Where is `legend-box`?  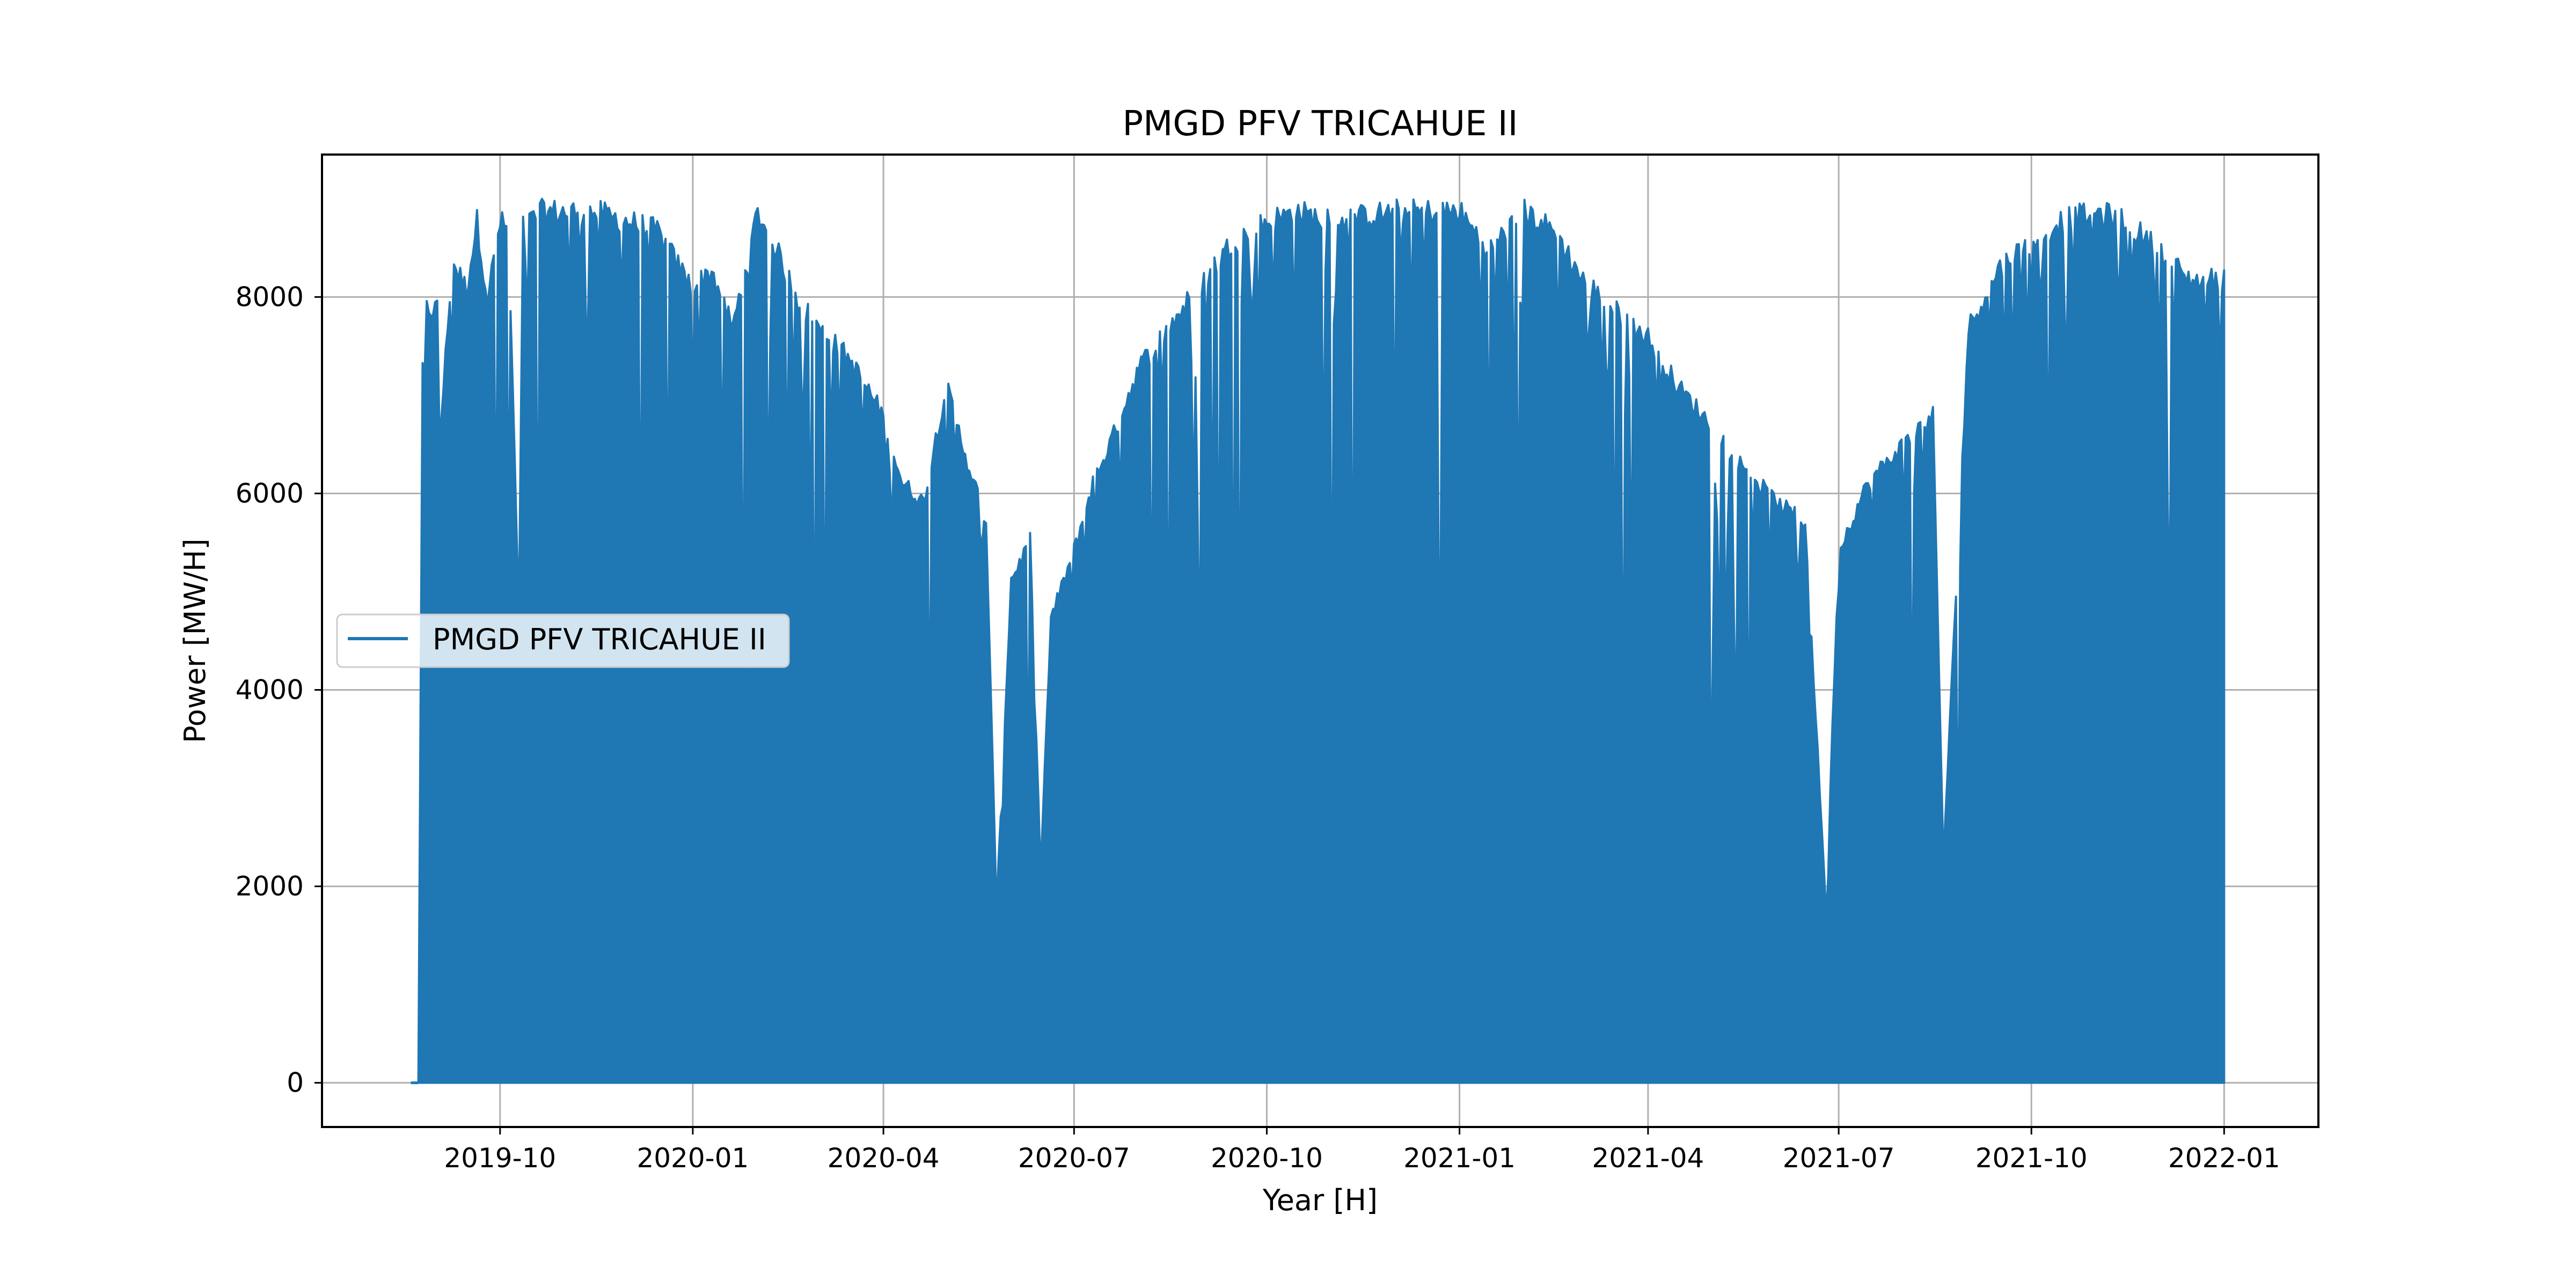
legend-box is located at coordinates (563, 640).